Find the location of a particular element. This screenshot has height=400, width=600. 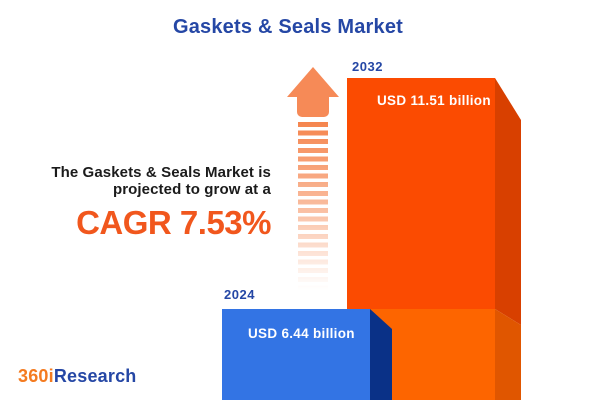

logo-part-360i: 360i is located at coordinates (36, 376).